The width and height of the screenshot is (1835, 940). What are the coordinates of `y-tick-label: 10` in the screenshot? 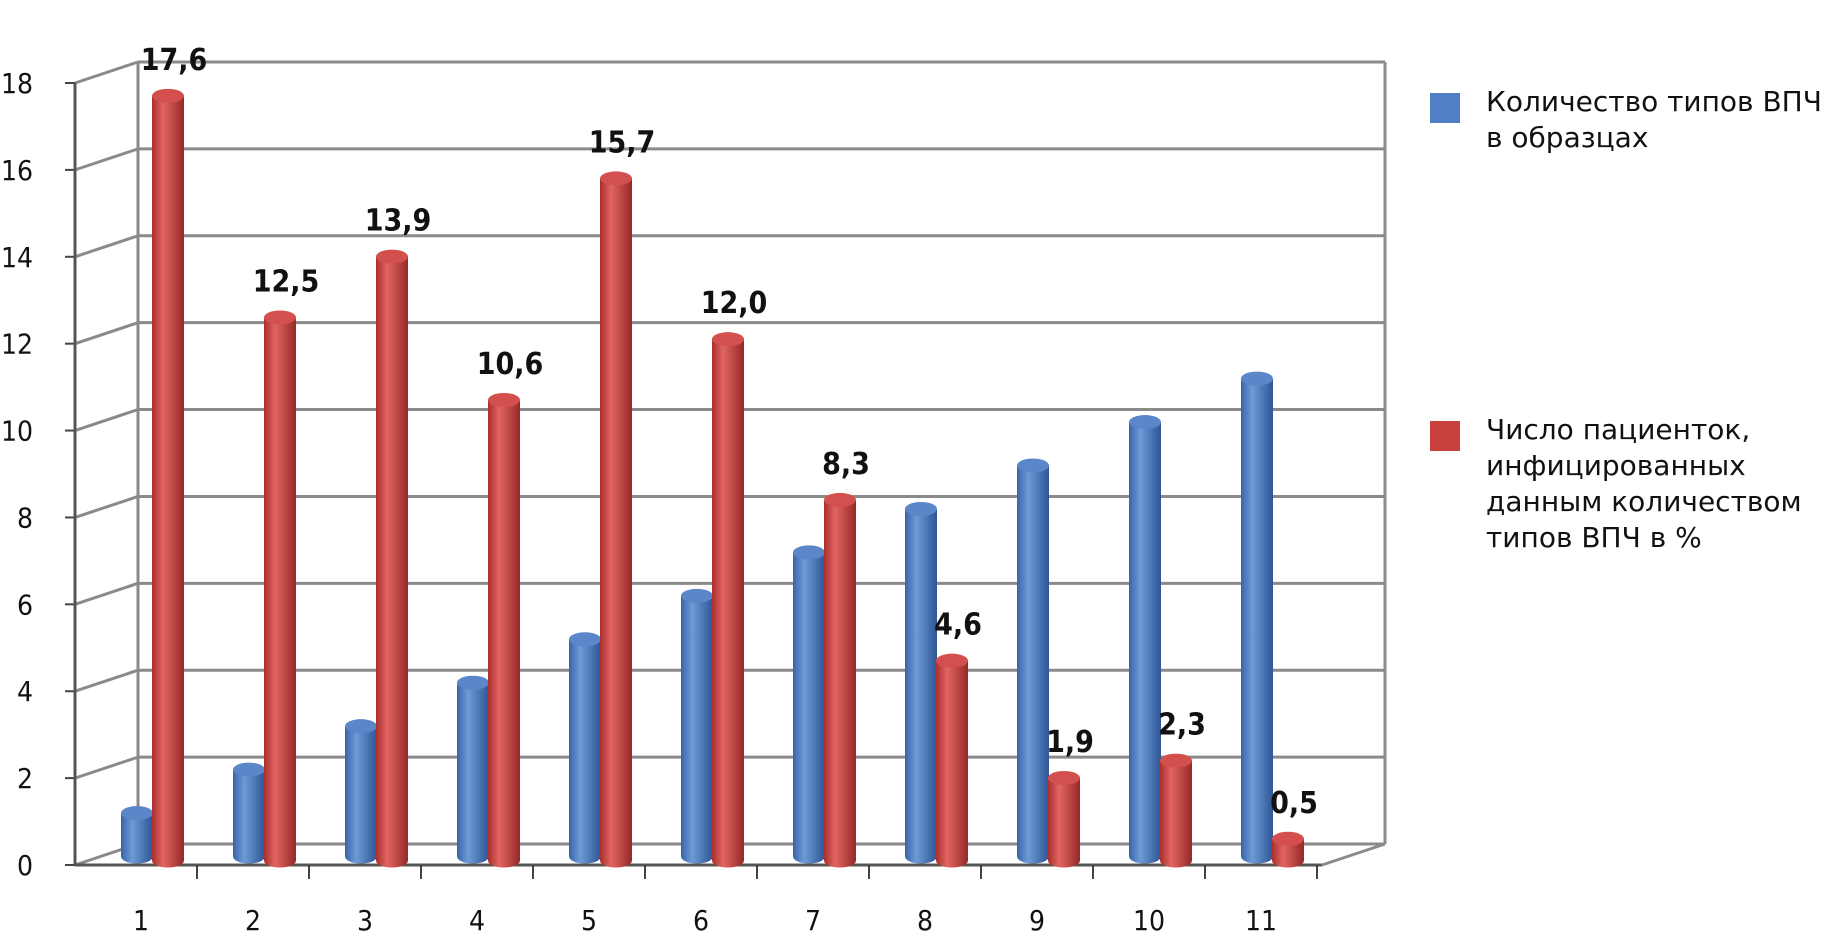 It's located at (17, 431).